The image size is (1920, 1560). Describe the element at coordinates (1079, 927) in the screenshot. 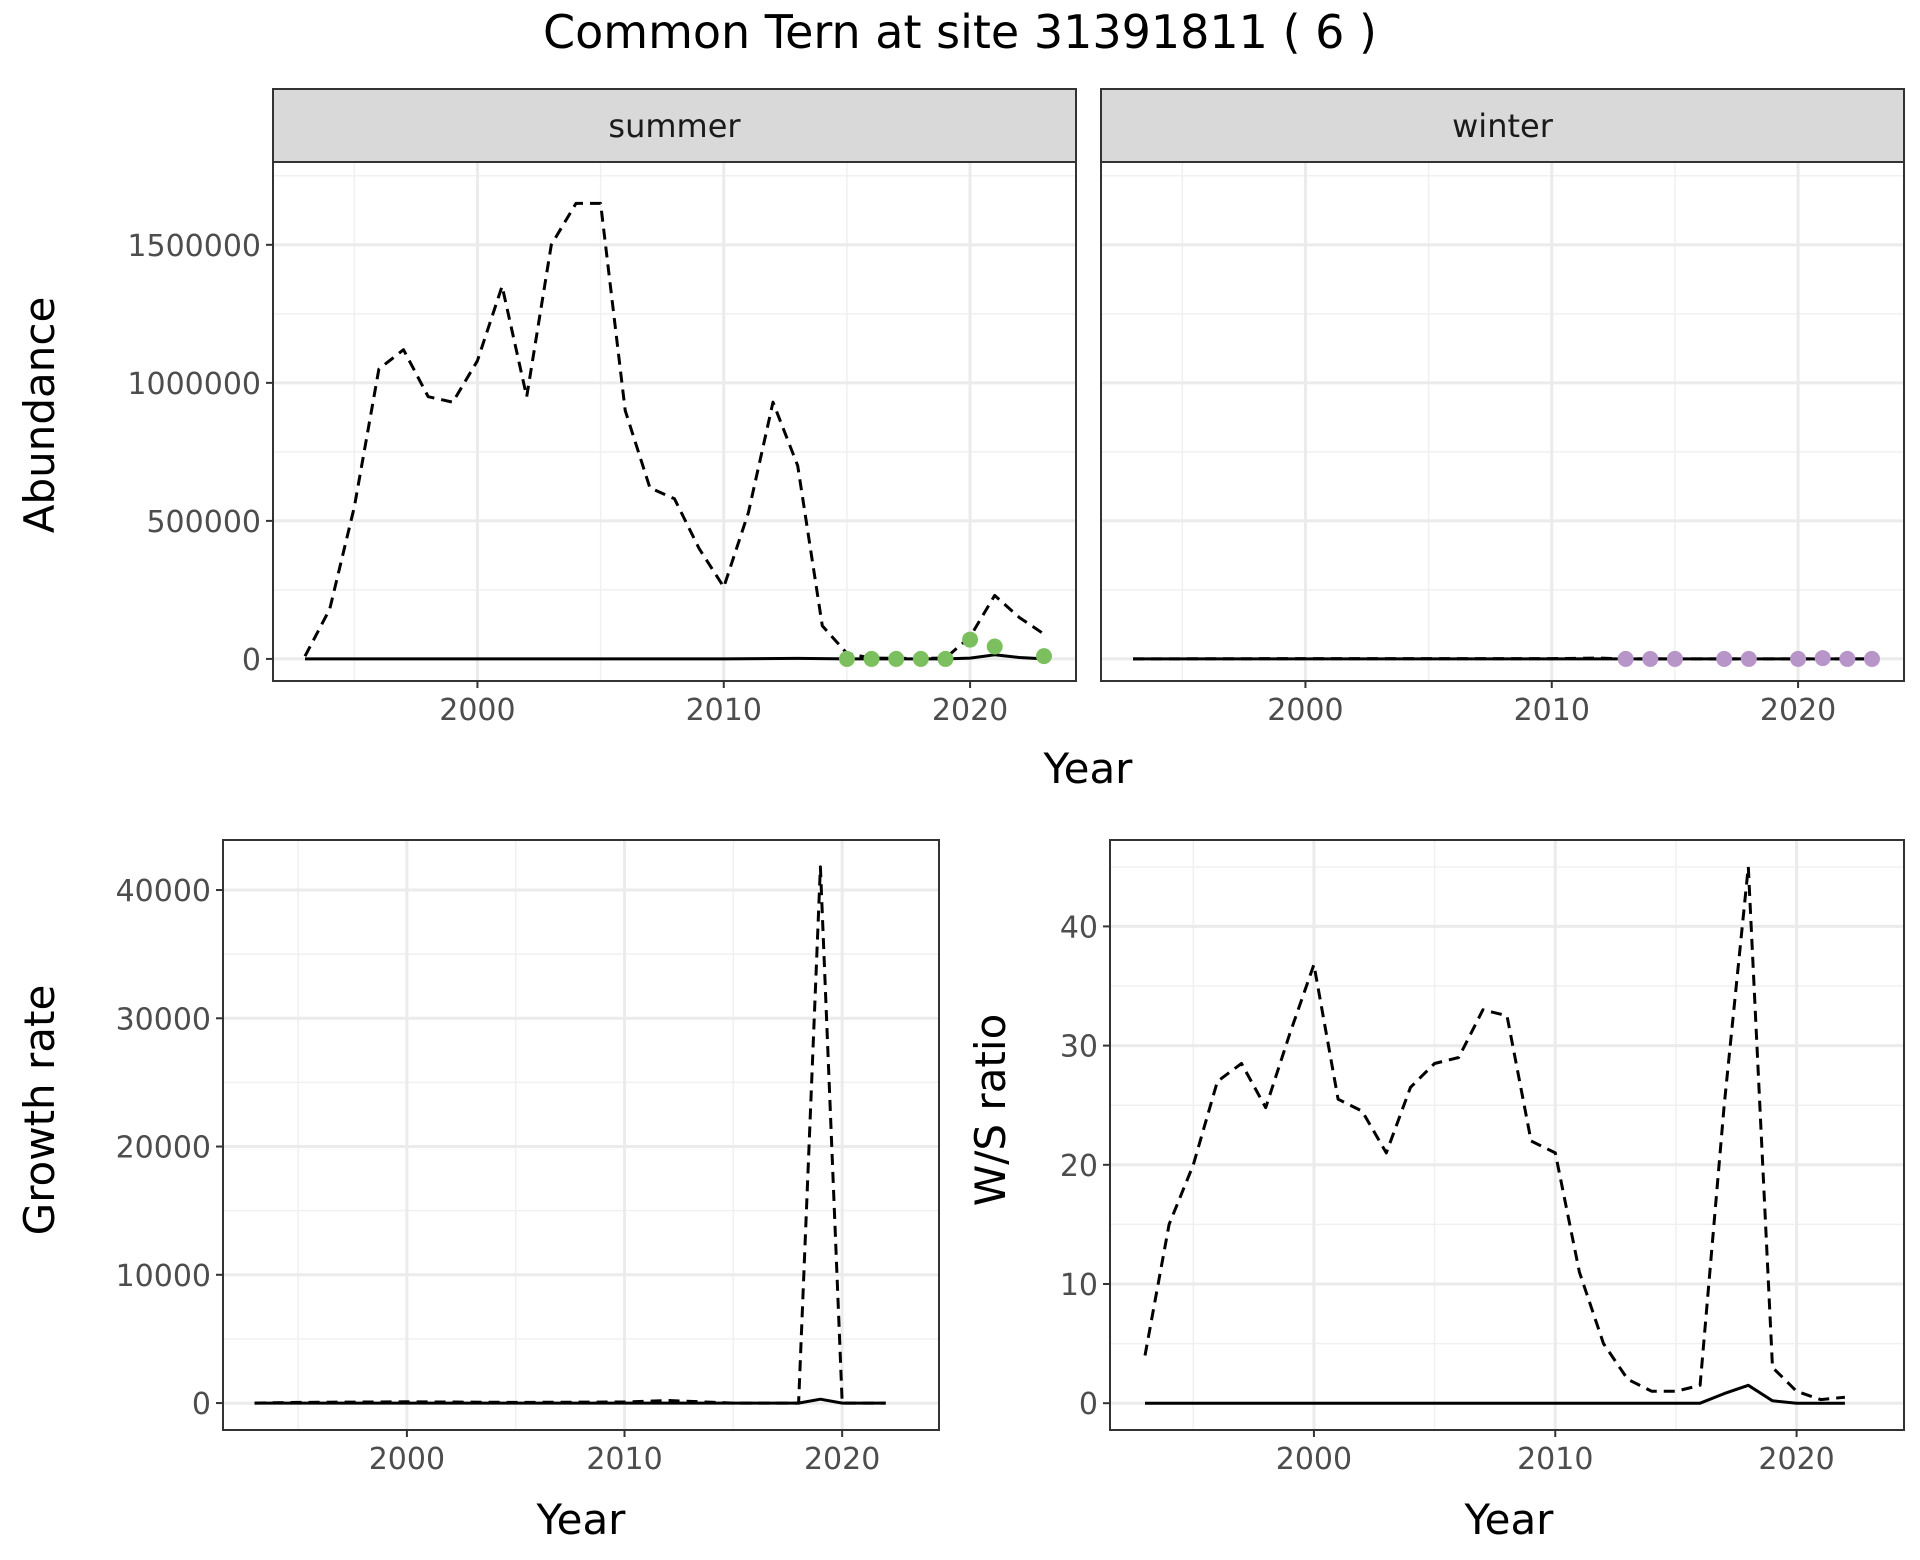

I see `y-tick-label: 40` at that location.